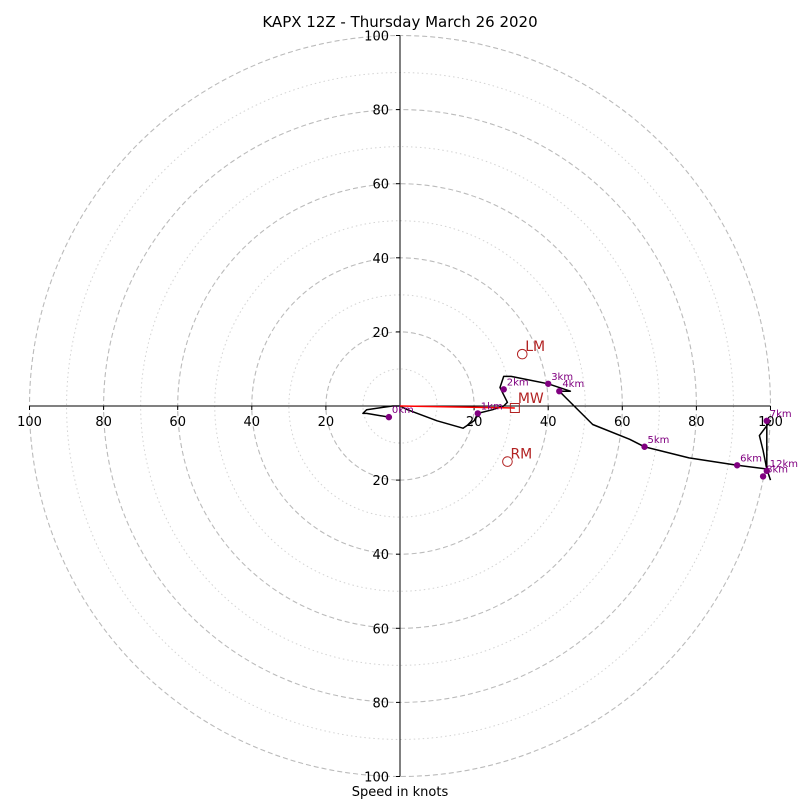  I want to click on storm-motion-RM-label: RM, so click(521, 455).